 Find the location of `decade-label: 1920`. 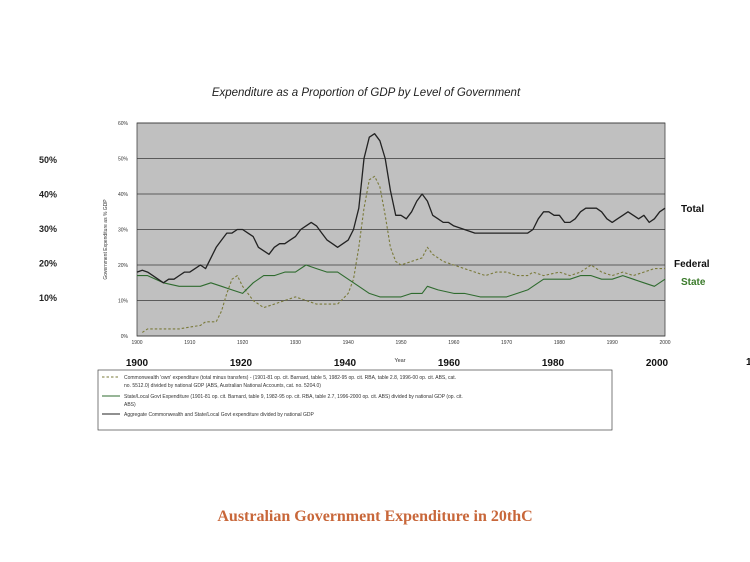

decade-label: 1920 is located at coordinates (241, 363).